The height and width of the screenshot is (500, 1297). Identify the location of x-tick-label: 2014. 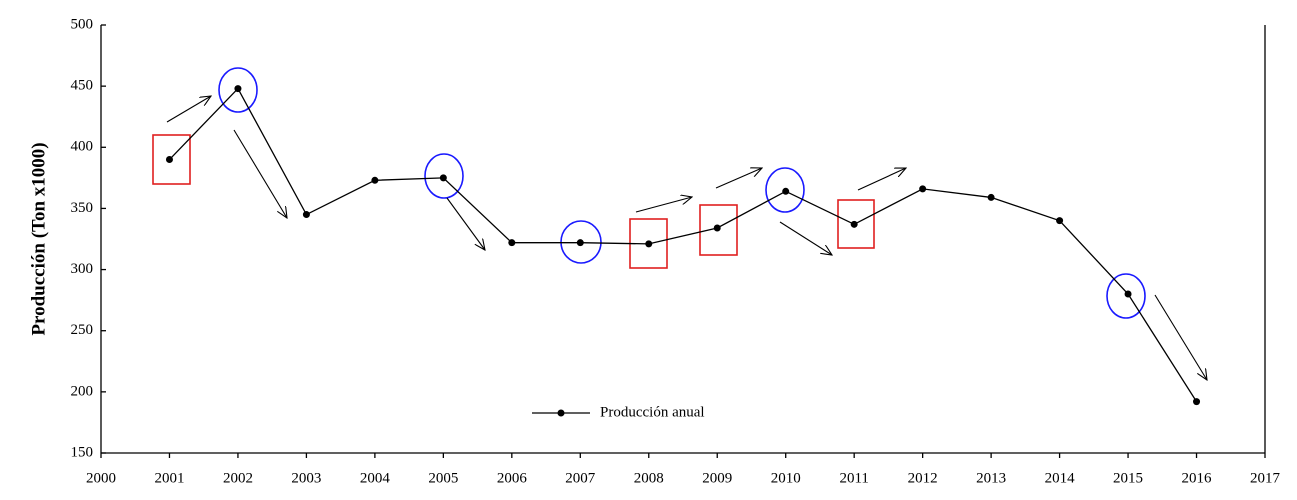
(1060, 478).